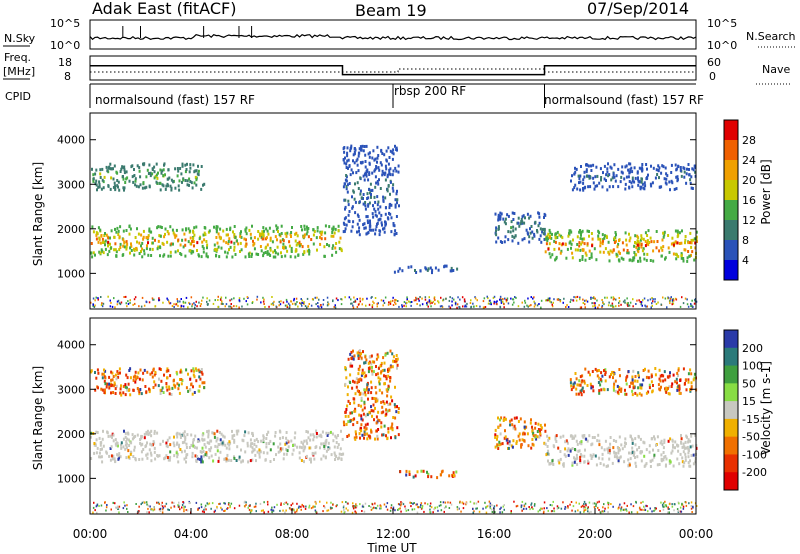 The width and height of the screenshot is (800, 554). Describe the element at coordinates (71, 345) in the screenshot. I see `y-tick-label: 4000` at that location.